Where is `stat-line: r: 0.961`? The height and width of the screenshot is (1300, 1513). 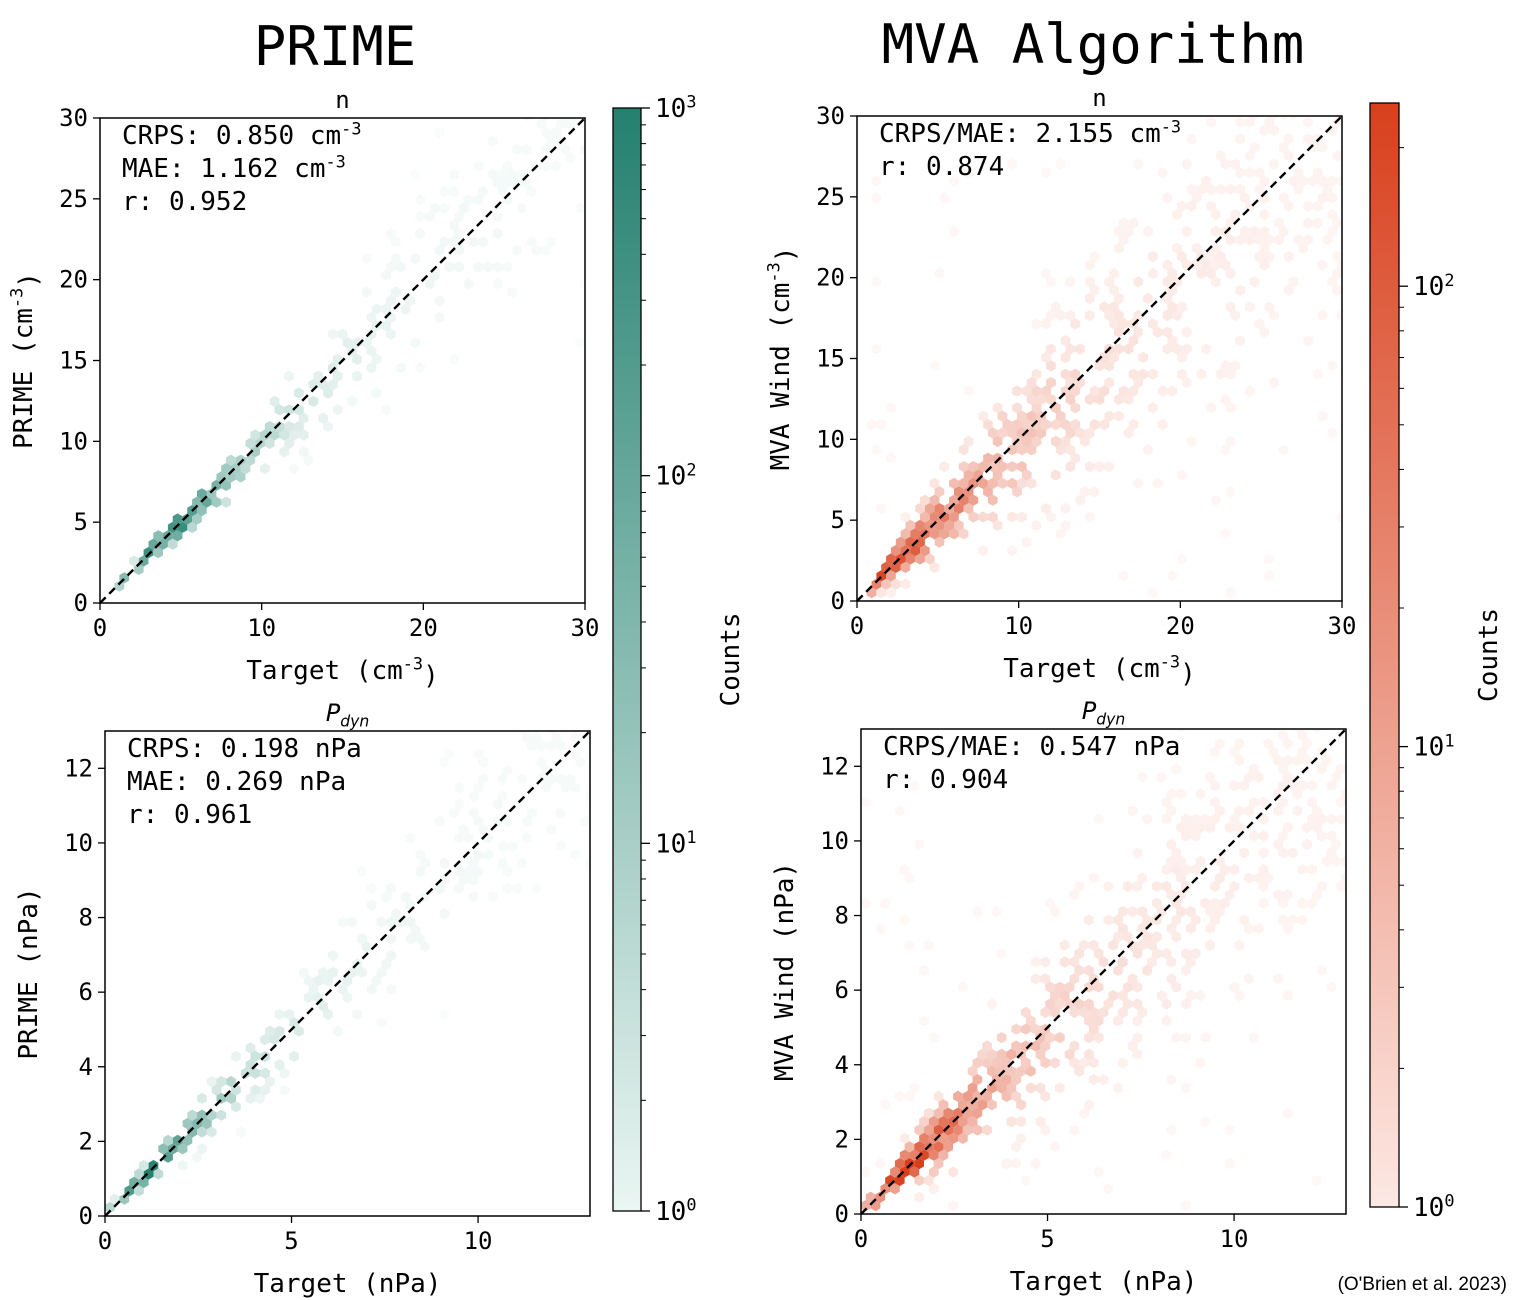 stat-line: r: 0.961 is located at coordinates (189, 815).